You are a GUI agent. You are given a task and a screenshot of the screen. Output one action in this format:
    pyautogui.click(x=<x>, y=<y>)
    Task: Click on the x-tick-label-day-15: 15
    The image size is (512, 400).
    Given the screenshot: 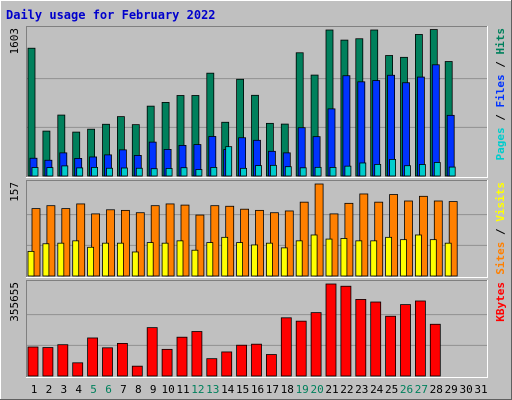 What is the action you would take?
    pyautogui.click(x=242, y=389)
    